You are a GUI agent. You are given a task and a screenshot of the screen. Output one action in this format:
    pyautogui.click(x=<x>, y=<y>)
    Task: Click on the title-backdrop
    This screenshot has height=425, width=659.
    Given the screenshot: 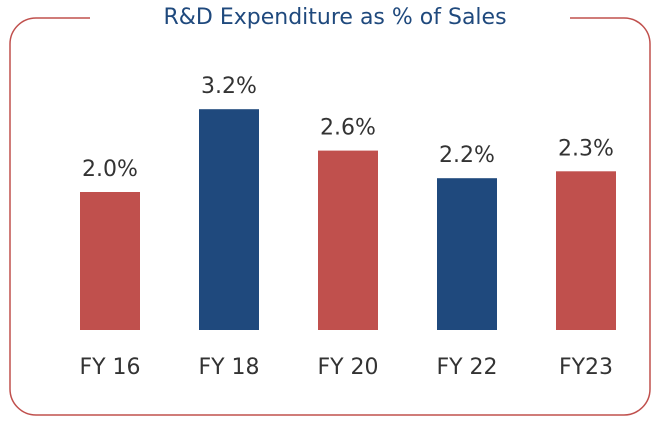 What is the action you would take?
    pyautogui.click(x=330, y=18)
    